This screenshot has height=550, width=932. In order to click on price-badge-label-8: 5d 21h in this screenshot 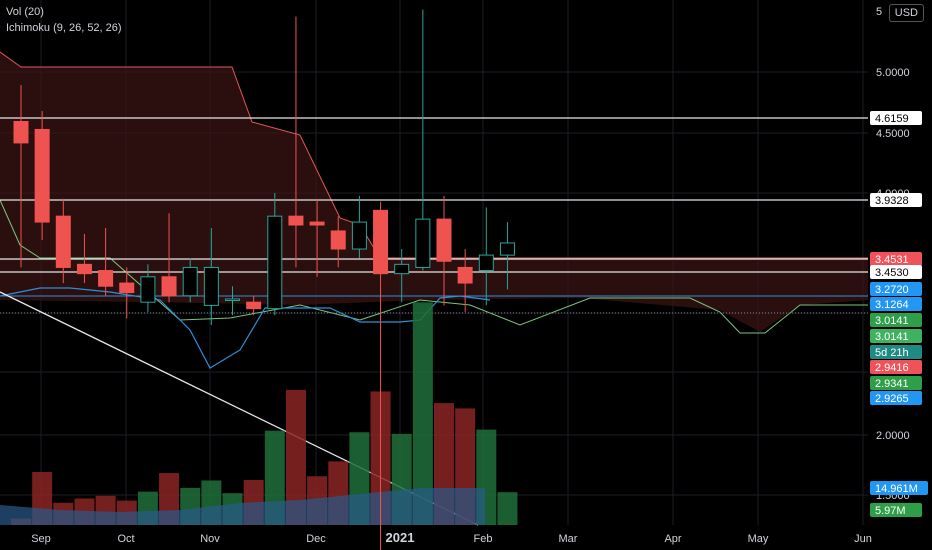, I will do `click(892, 353)`.